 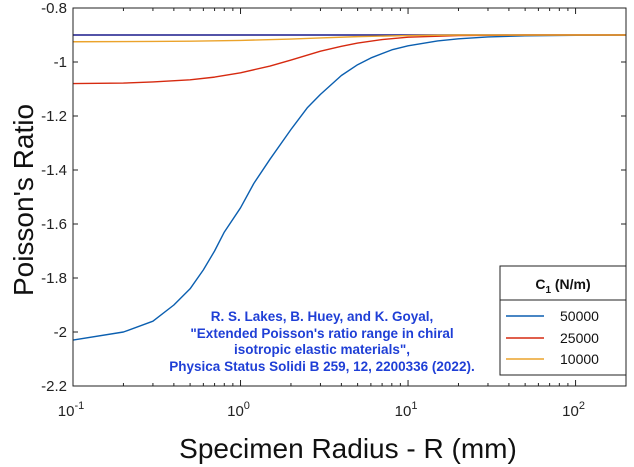 I want to click on legend-title: C1 (N/m), so click(x=562, y=286).